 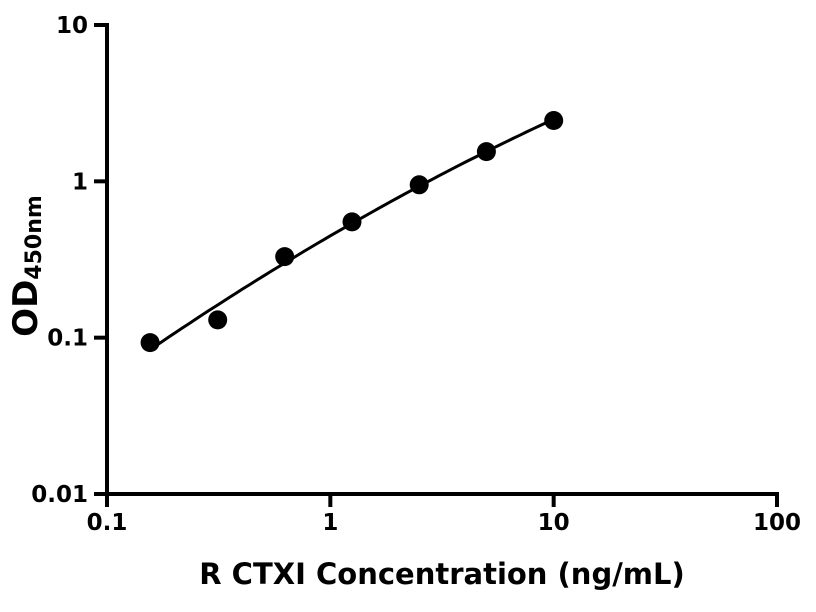 What do you see at coordinates (442, 574) in the screenshot?
I see `x-axis-title: R CTXI Concentration (ng/mL)` at bounding box center [442, 574].